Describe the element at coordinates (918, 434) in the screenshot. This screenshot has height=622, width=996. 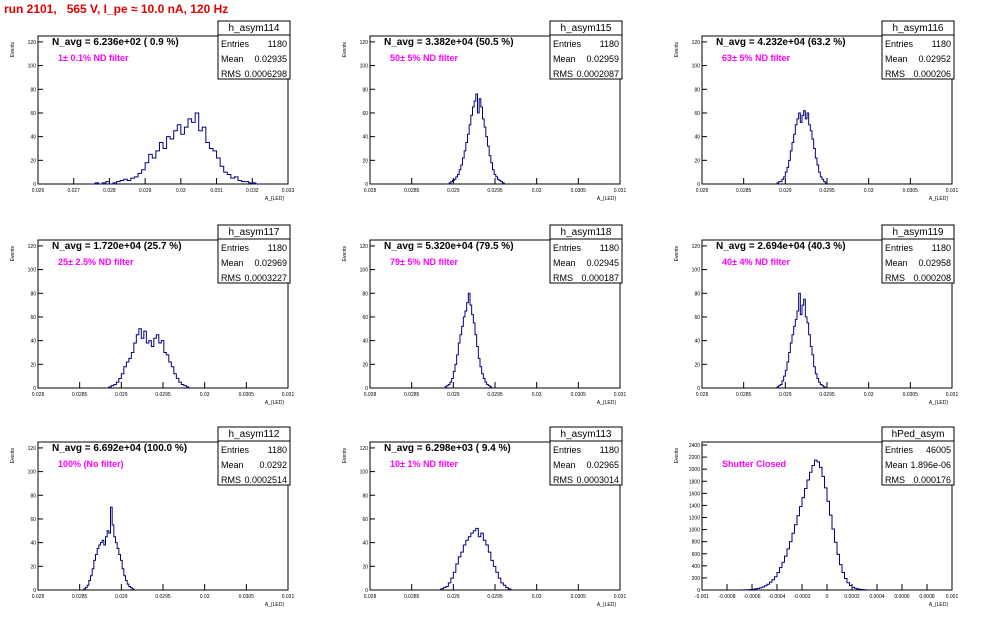
I see `histogram-name: hPed_asym` at that location.